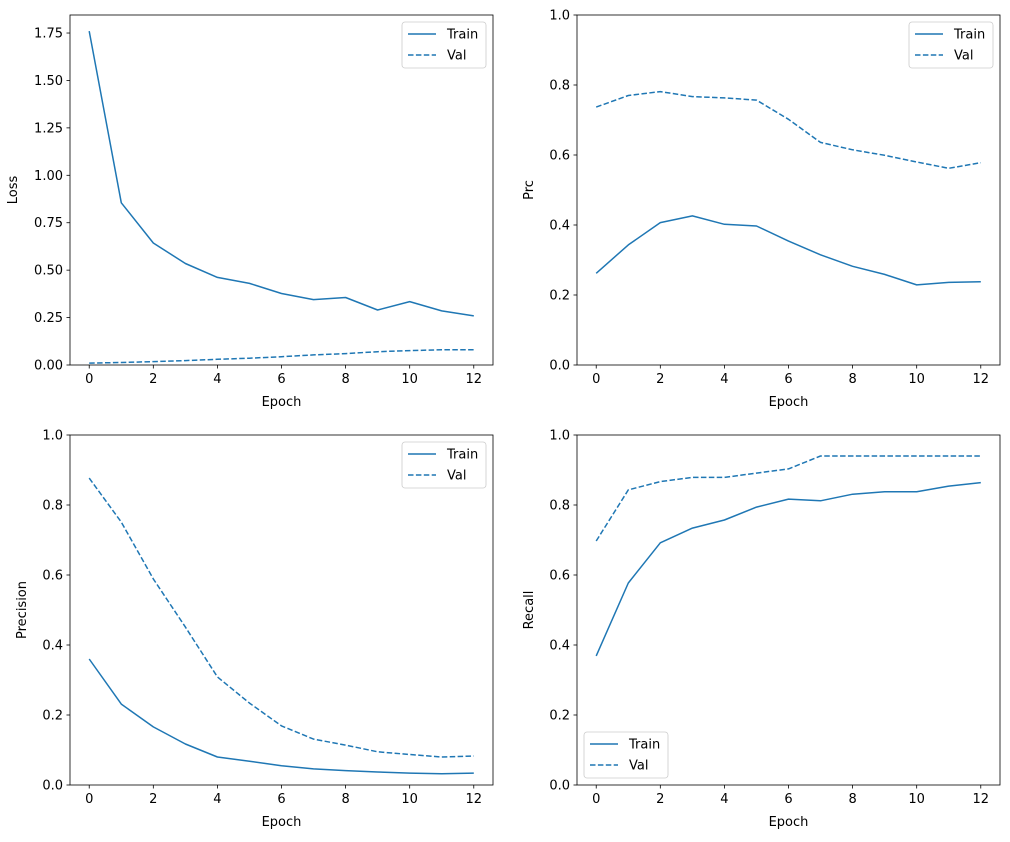 This screenshot has height=842, width=1010. Describe the element at coordinates (22, 610) in the screenshot. I see `y-axis-label: Precision` at that location.